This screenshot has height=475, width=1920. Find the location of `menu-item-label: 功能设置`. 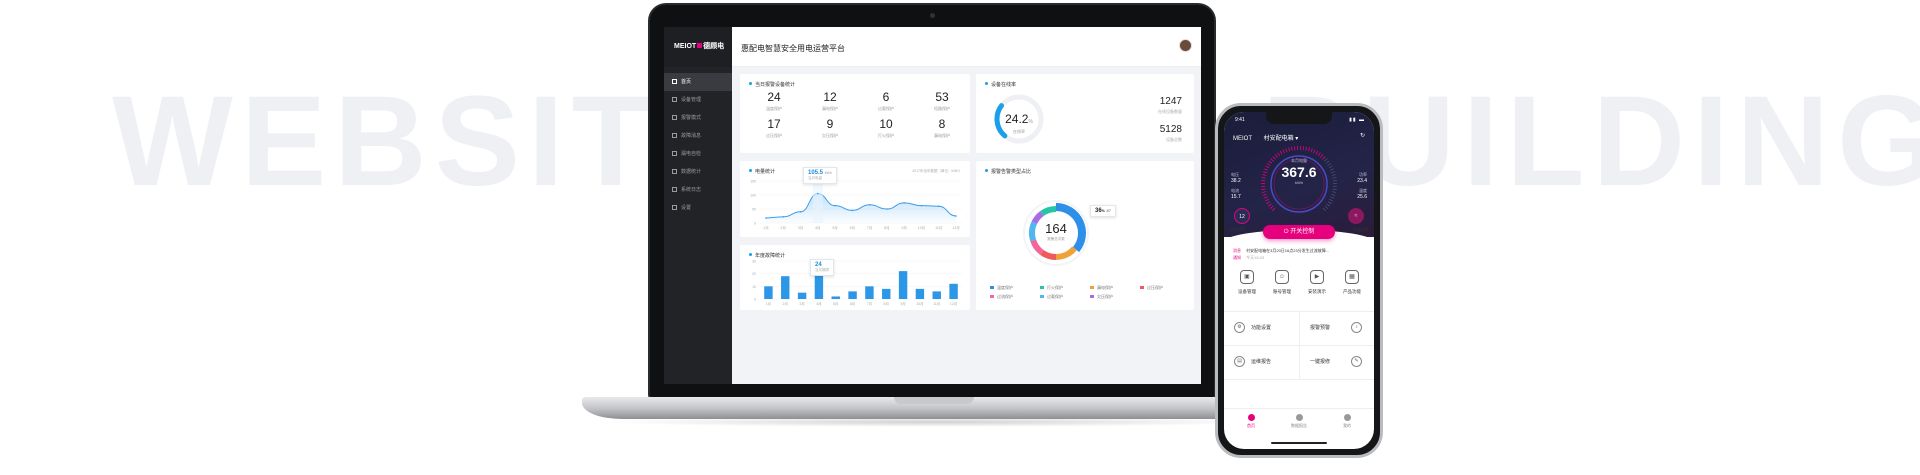

menu-item-label: 功能设置 is located at coordinates (1261, 328).